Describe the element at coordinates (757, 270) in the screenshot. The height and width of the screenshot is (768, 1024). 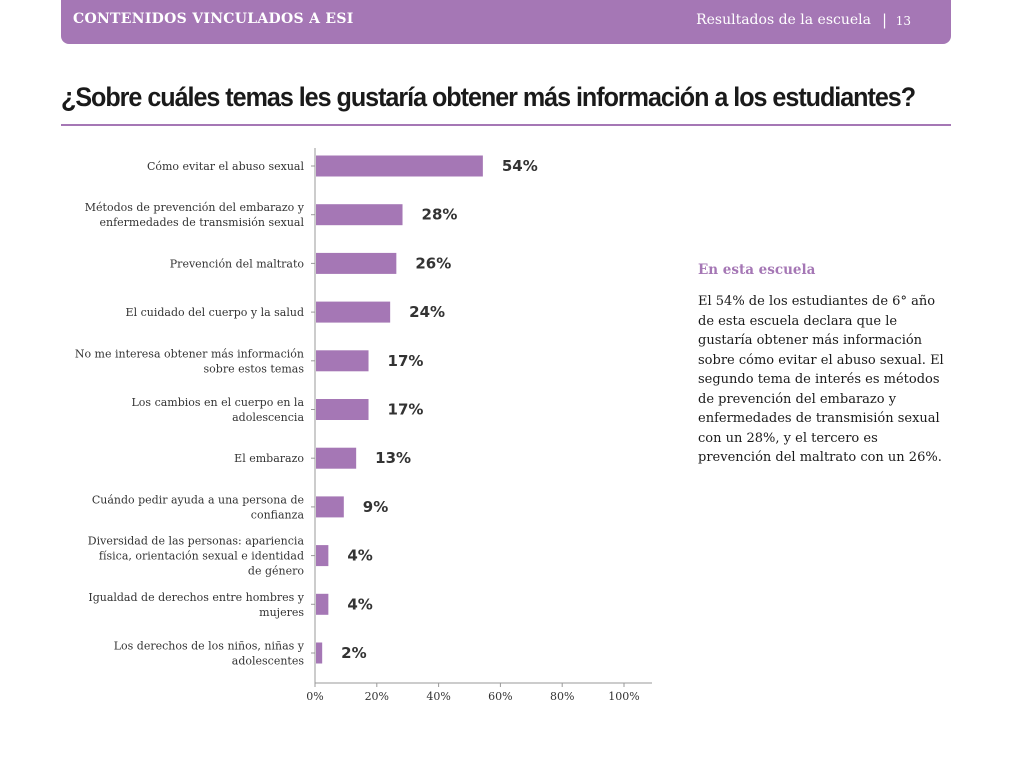
I see `sidebar-heading: En esta escuela` at that location.